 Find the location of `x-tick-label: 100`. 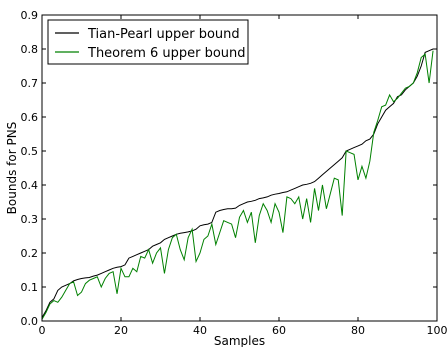

x-tick-label: 100 is located at coordinates (437, 330).